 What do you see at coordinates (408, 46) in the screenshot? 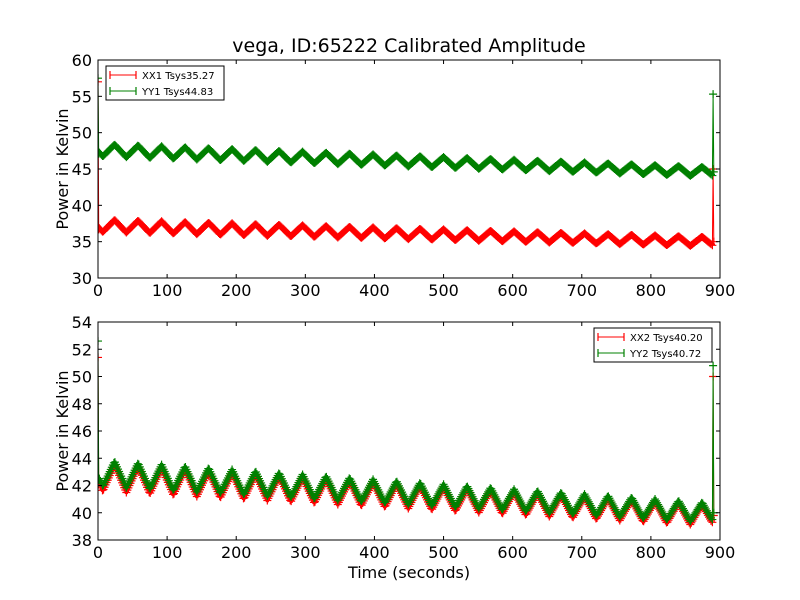
I see `chart-title: vega, ID:65222 Calibrated Amplitude` at bounding box center [408, 46].